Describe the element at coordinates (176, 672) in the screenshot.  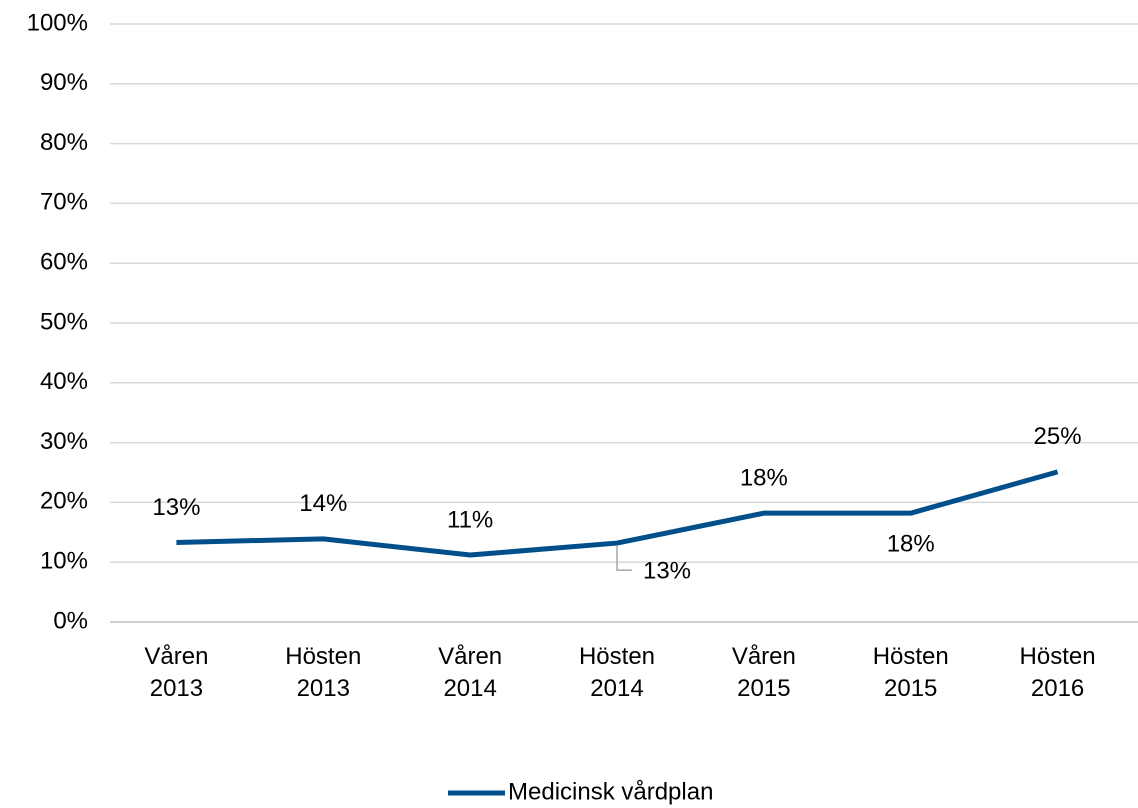
I see `x-tick-label: Våren 2013` at that location.